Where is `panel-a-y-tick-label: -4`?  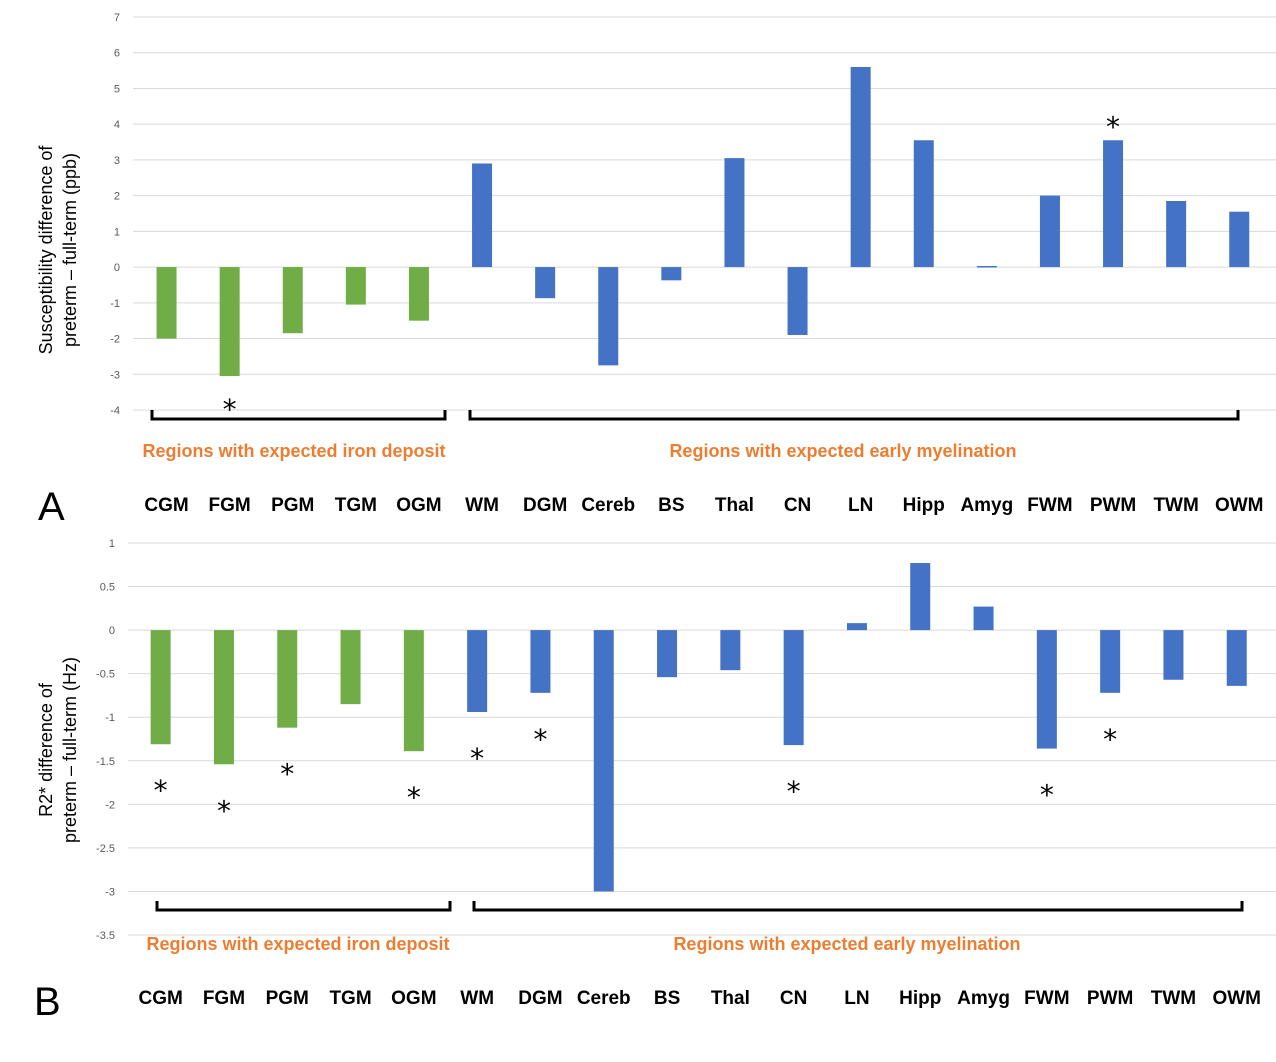
panel-a-y-tick-label: -4 is located at coordinates (115, 411).